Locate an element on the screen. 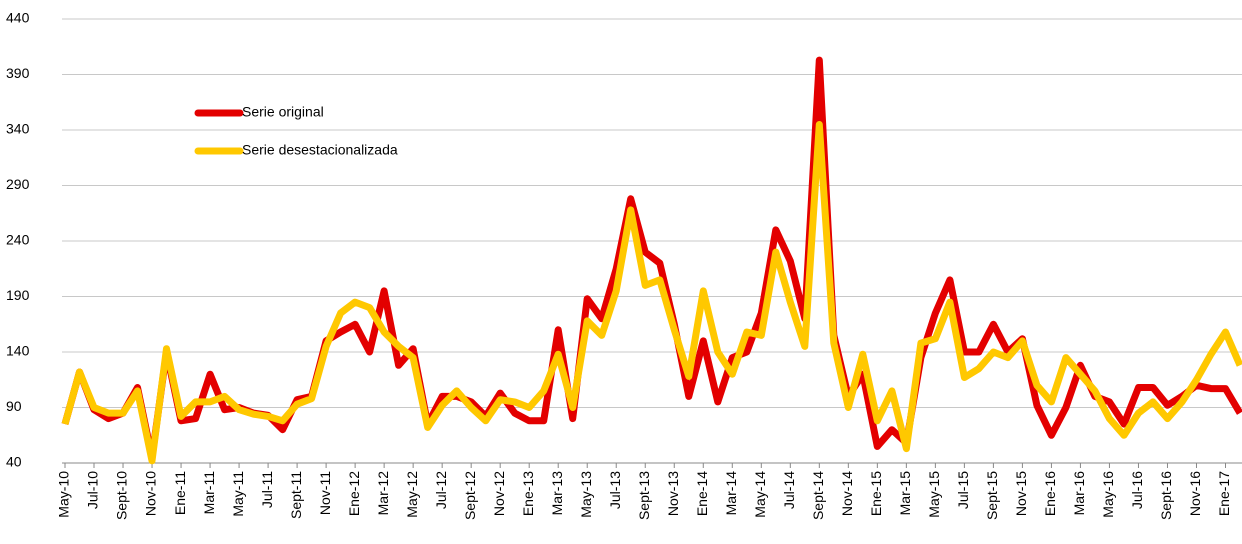  x-tick-label: Mar-13 is located at coordinates (557, 493).